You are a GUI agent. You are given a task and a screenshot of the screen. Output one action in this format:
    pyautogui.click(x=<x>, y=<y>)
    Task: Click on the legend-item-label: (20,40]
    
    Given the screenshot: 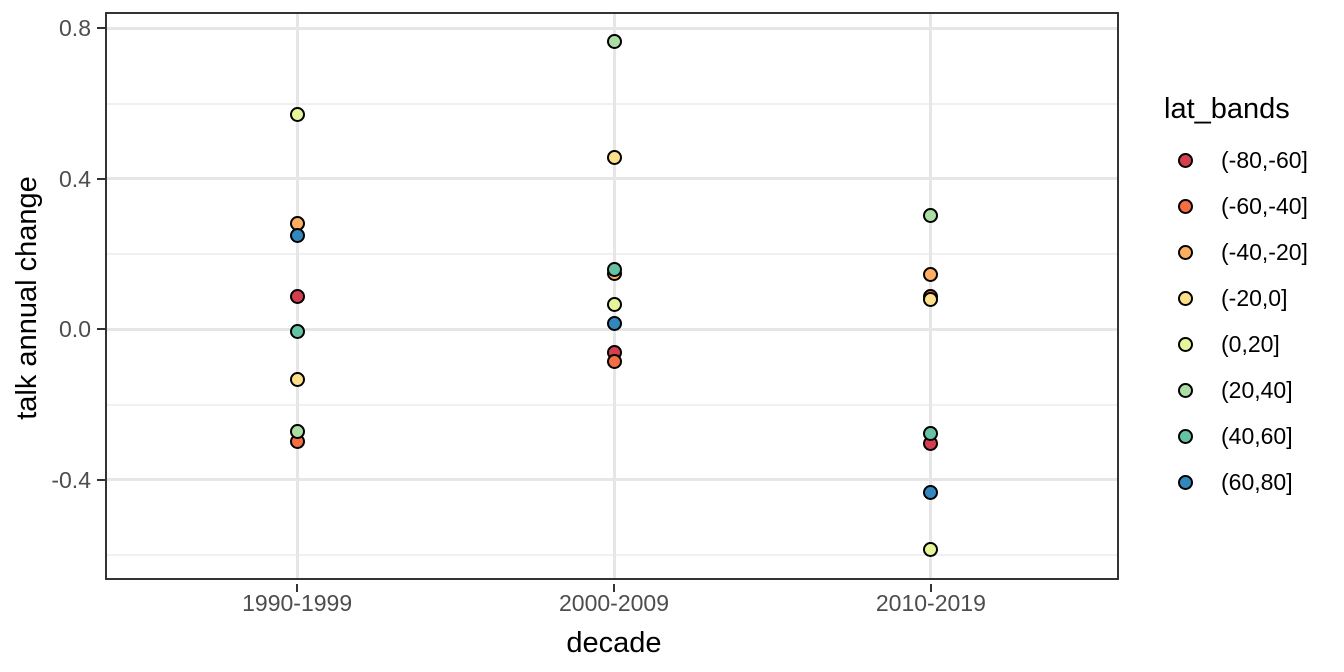 What is the action you would take?
    pyautogui.click(x=1257, y=390)
    